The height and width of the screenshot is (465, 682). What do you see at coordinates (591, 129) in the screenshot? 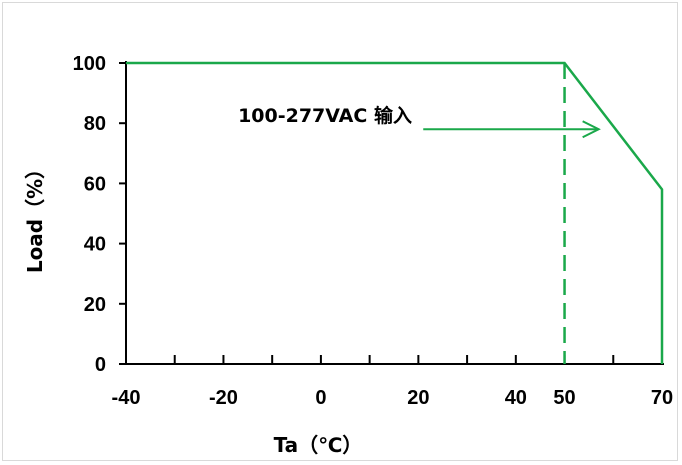
I see `annotation-arrow-head` at bounding box center [591, 129].